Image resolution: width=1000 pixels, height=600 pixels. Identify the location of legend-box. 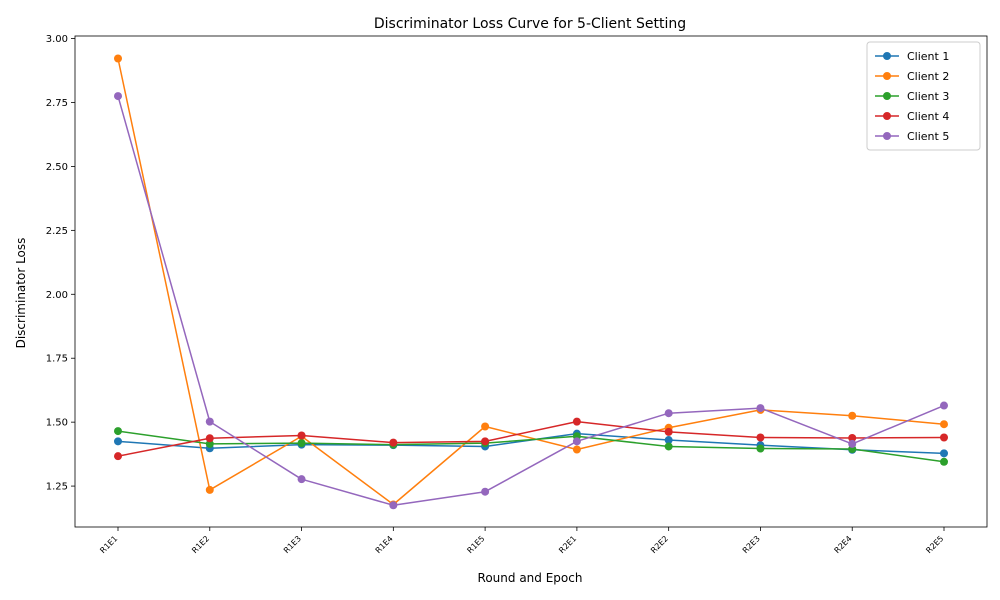
(923, 96).